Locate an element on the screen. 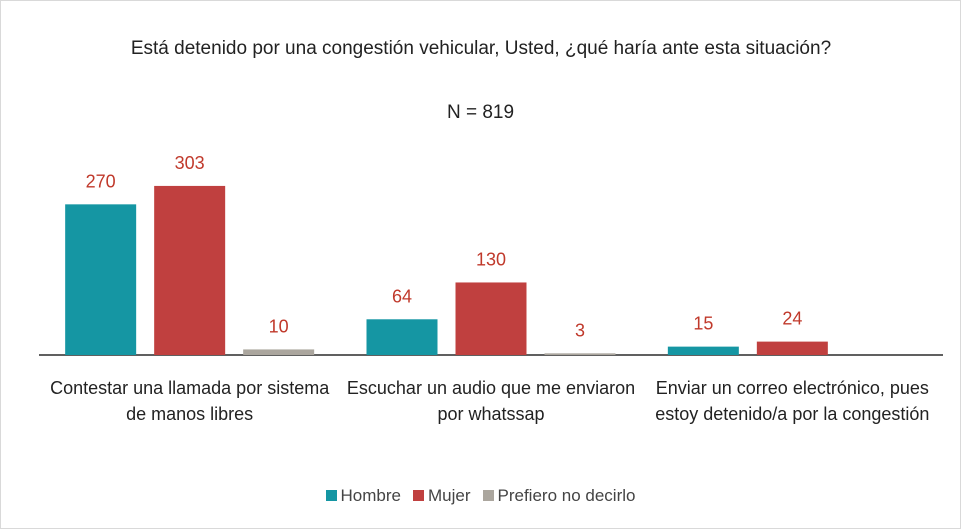 The image size is (961, 529). legend-label: Prefiero no decirlo is located at coordinates (566, 495).